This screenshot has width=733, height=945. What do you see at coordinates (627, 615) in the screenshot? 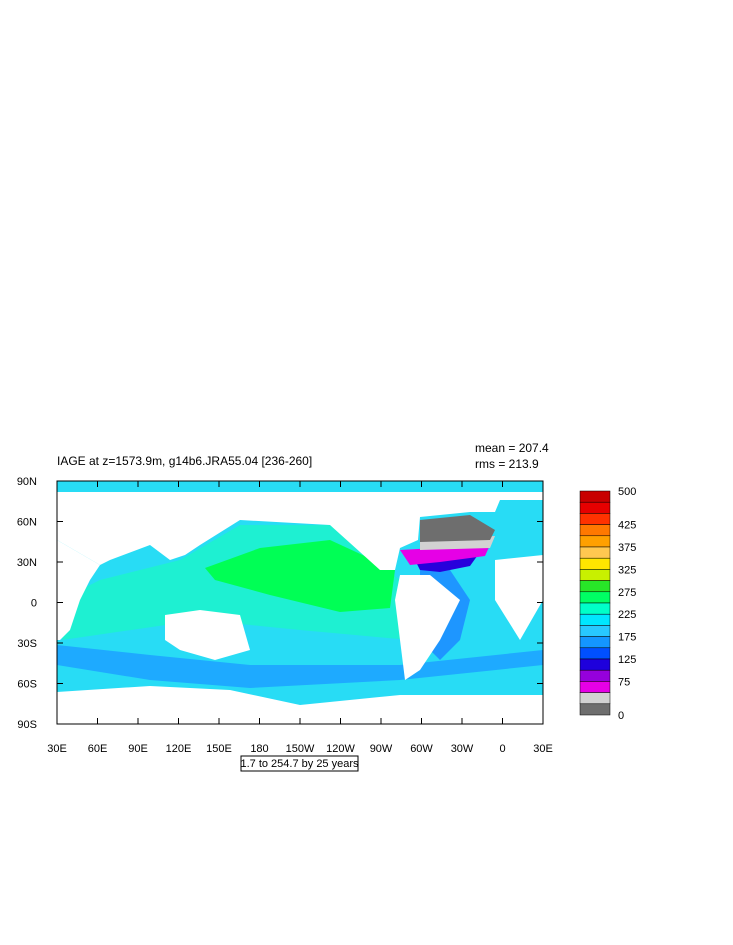
I see `colorbar-label: 225` at bounding box center [627, 615].